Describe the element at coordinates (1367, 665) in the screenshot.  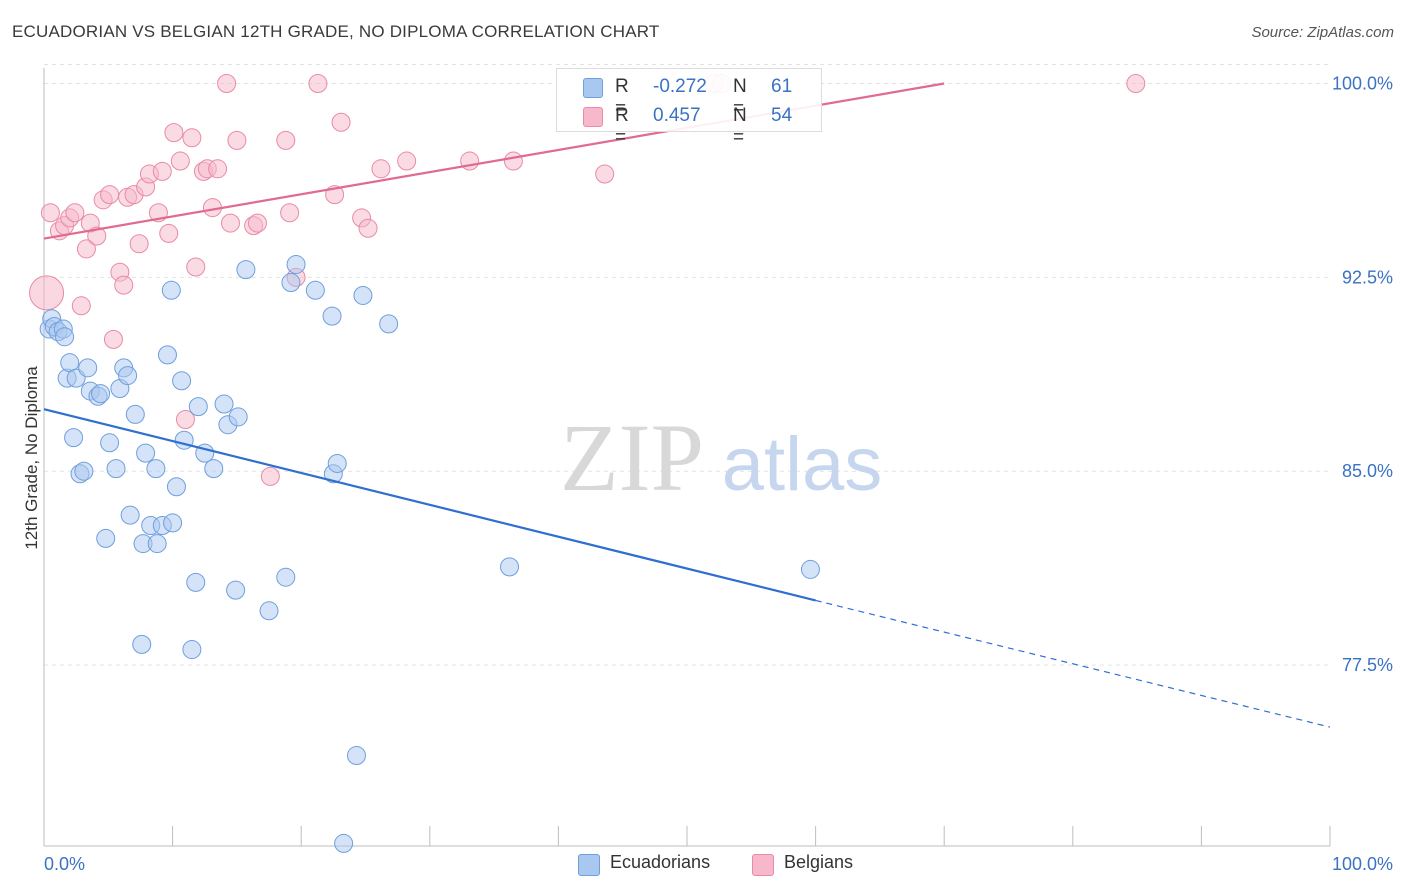
I see `y-tick-label: 77.5%` at that location.